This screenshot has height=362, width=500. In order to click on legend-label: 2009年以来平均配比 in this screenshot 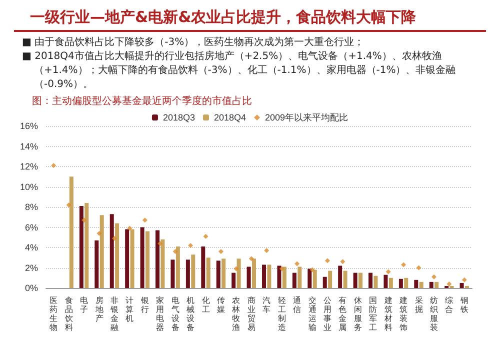, I will do `click(306, 117)`.